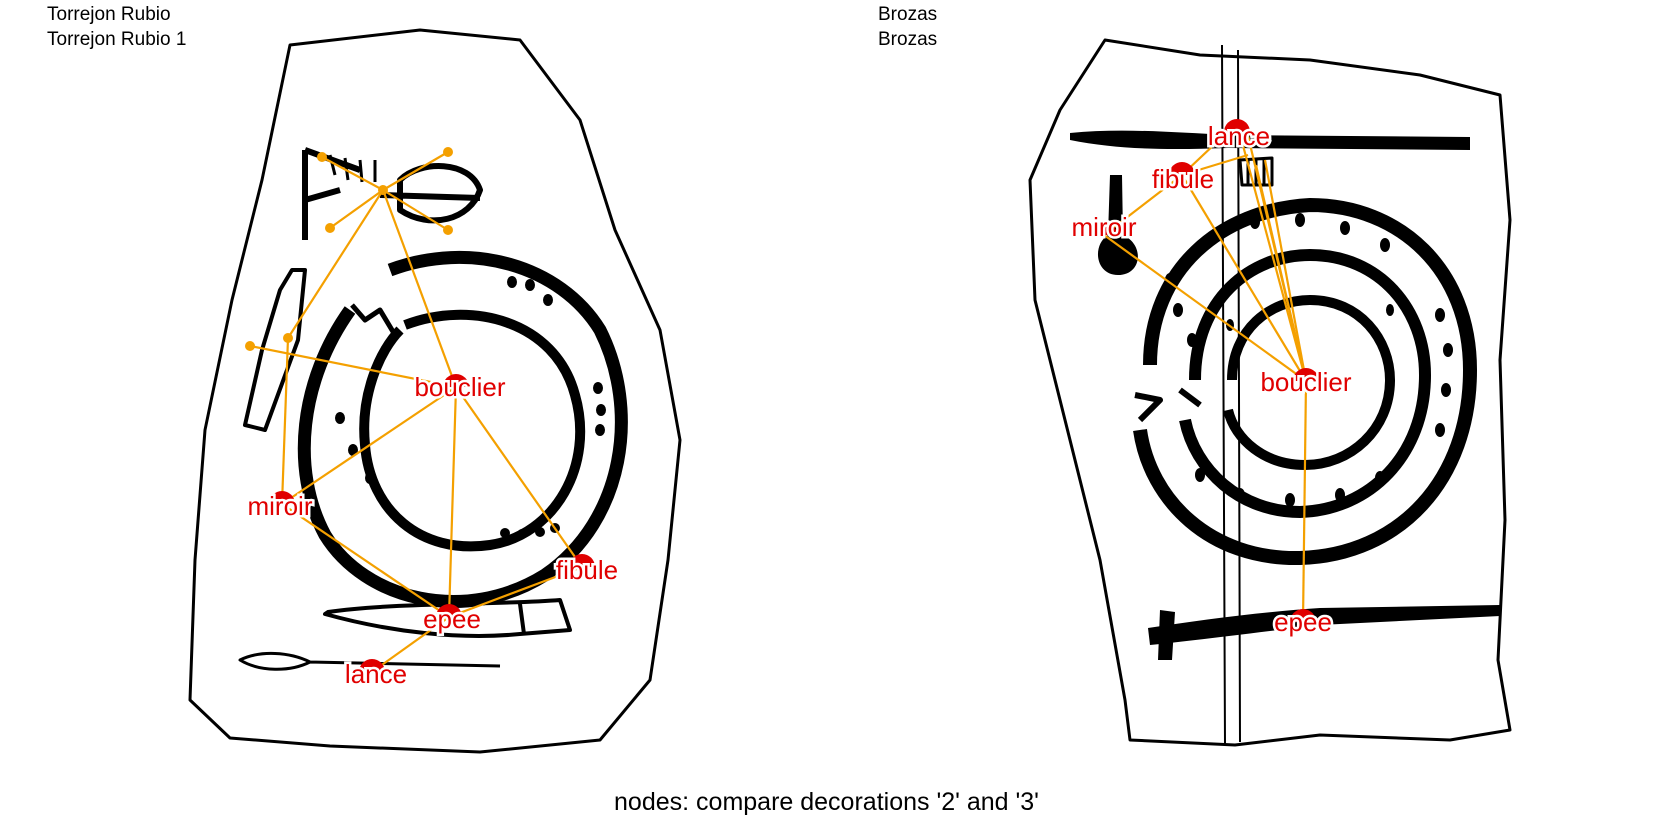 The width and height of the screenshot is (1653, 826). What do you see at coordinates (908, 14) in the screenshot?
I see `right-site-name: Brozas` at bounding box center [908, 14].